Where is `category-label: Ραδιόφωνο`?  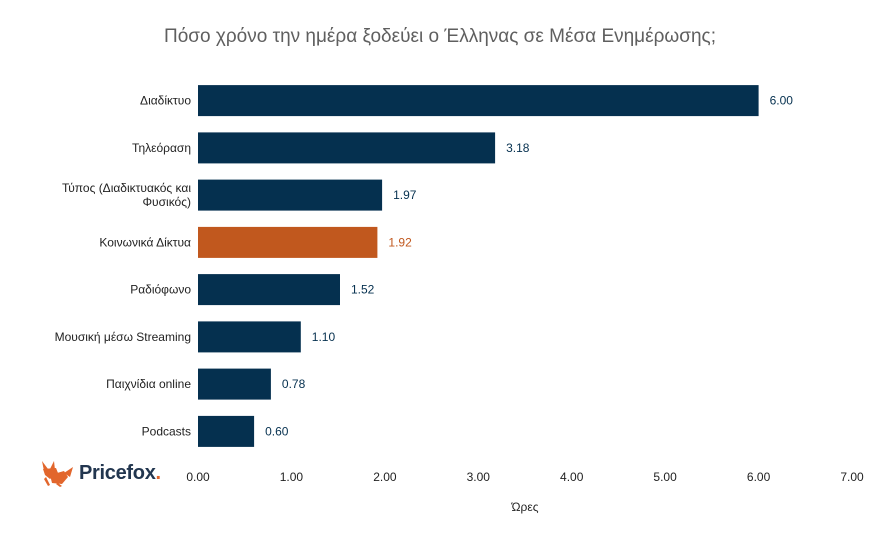 category-label: Ραδιόφωνο is located at coordinates (160, 290).